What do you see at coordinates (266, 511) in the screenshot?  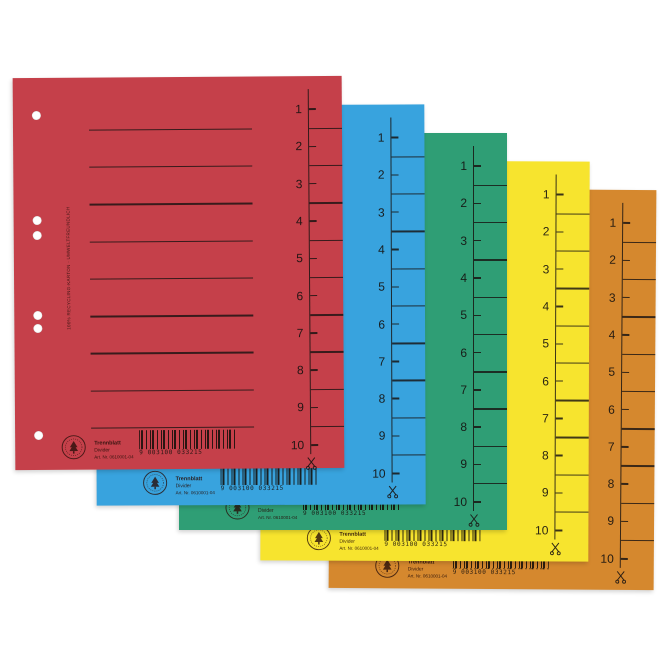 I see `product-name-en: Divider` at bounding box center [266, 511].